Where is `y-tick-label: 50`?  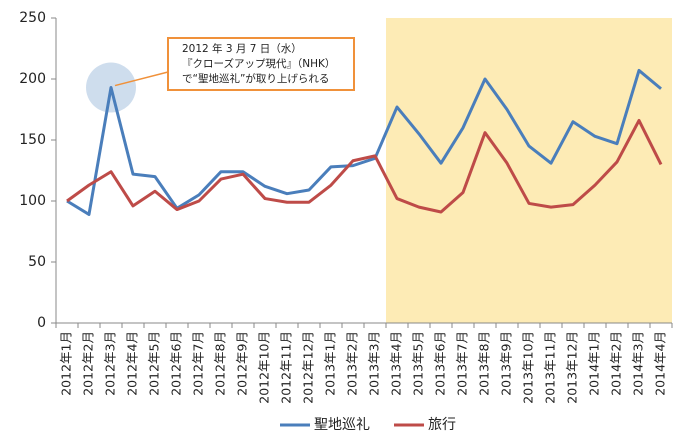
y-tick-label: 50 is located at coordinates (37, 262).